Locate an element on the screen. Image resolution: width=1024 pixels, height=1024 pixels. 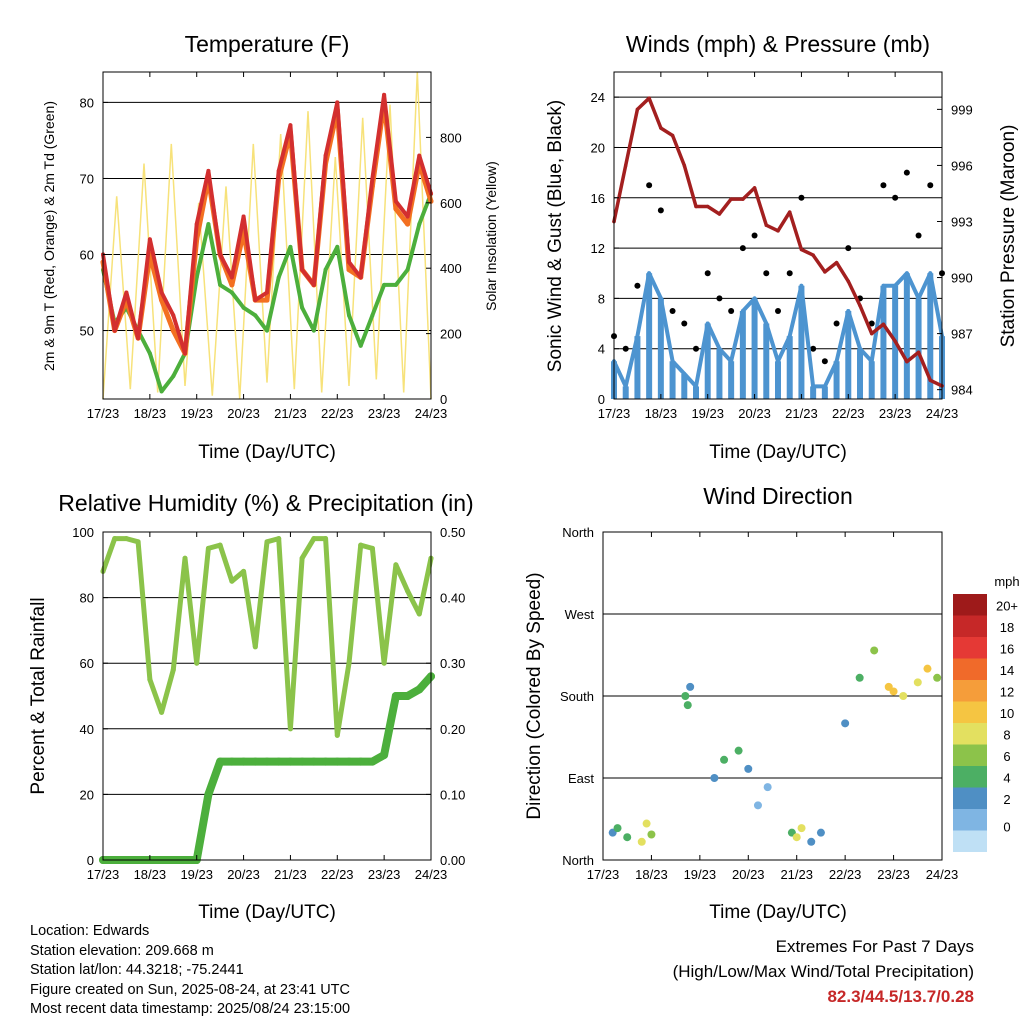
temperature-y-ticks-left: 50 60 70 80 is located at coordinates (94, 217).